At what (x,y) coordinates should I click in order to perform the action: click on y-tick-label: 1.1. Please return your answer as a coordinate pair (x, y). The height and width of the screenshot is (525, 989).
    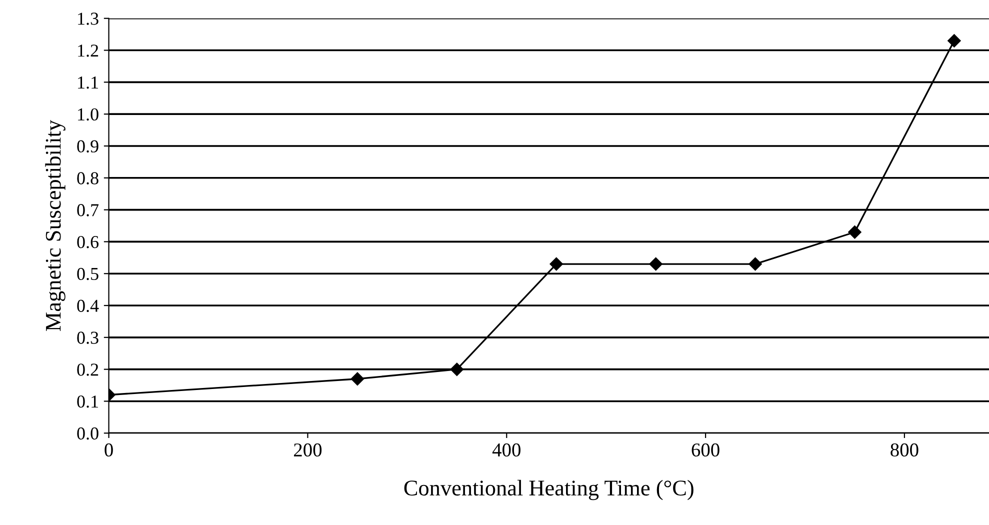
    Looking at the image, I should click on (88, 82).